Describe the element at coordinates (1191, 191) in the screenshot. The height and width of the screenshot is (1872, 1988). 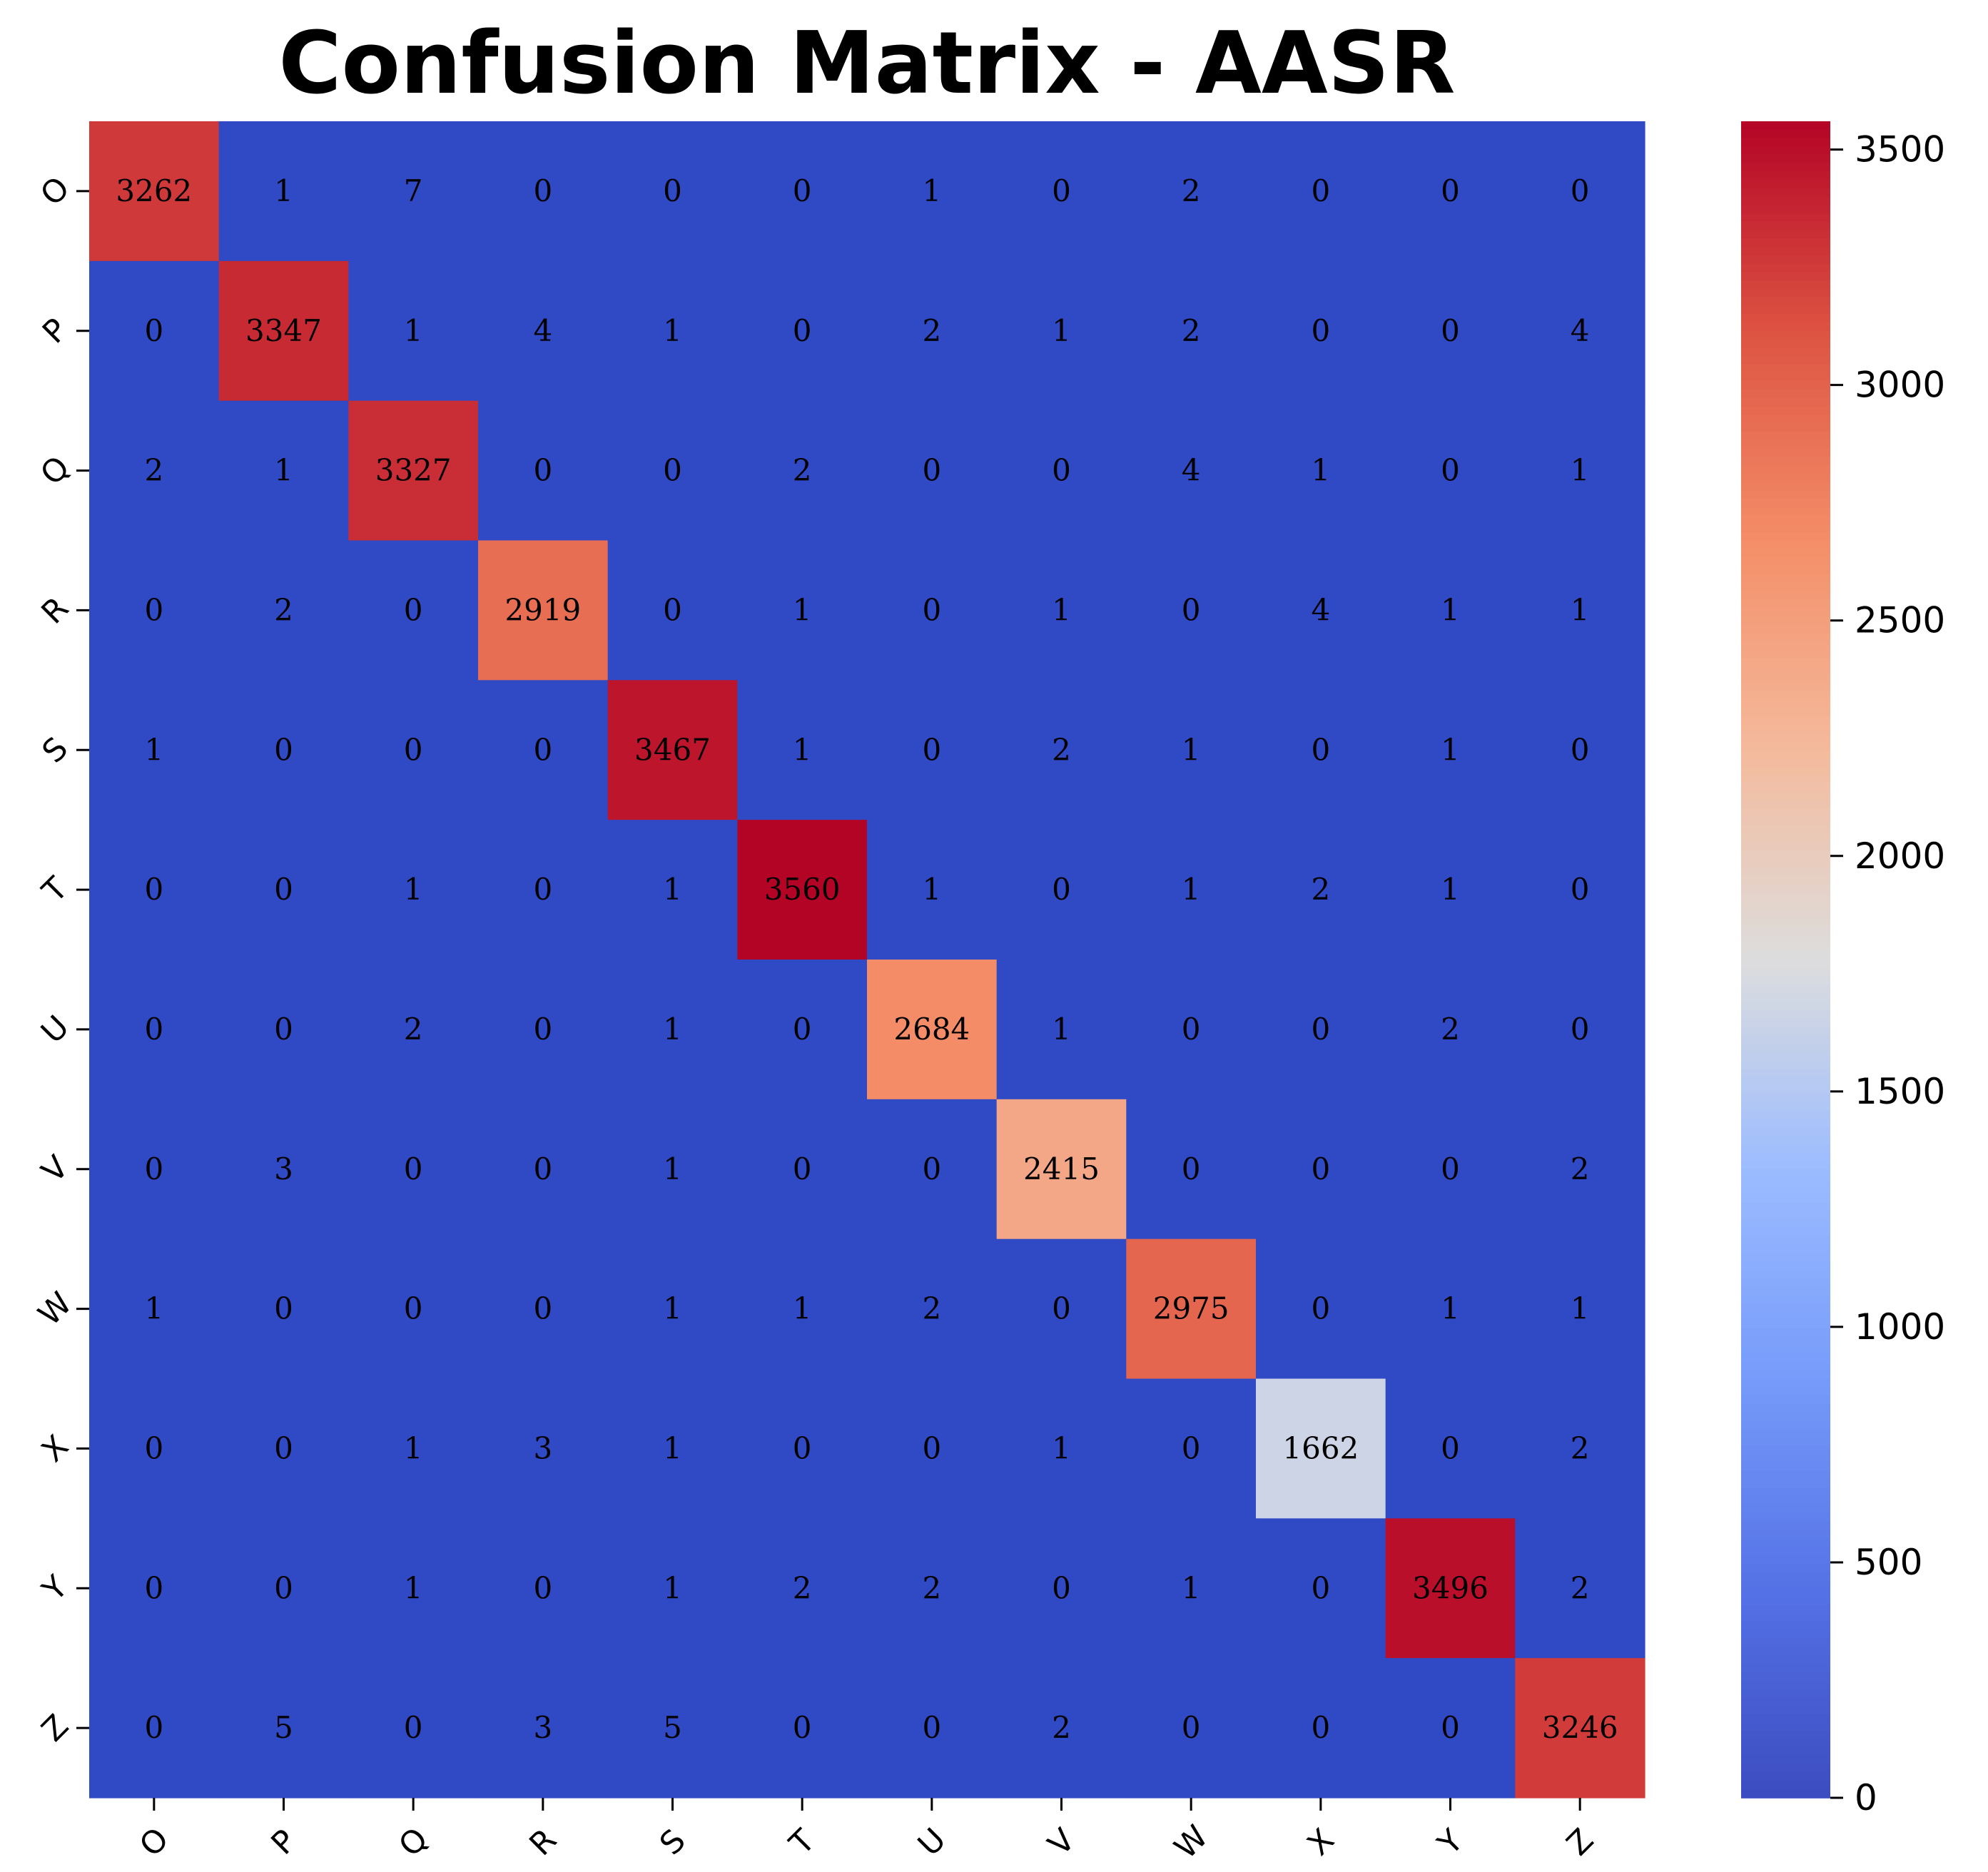
I see `heatmap-cell-O-W` at that location.